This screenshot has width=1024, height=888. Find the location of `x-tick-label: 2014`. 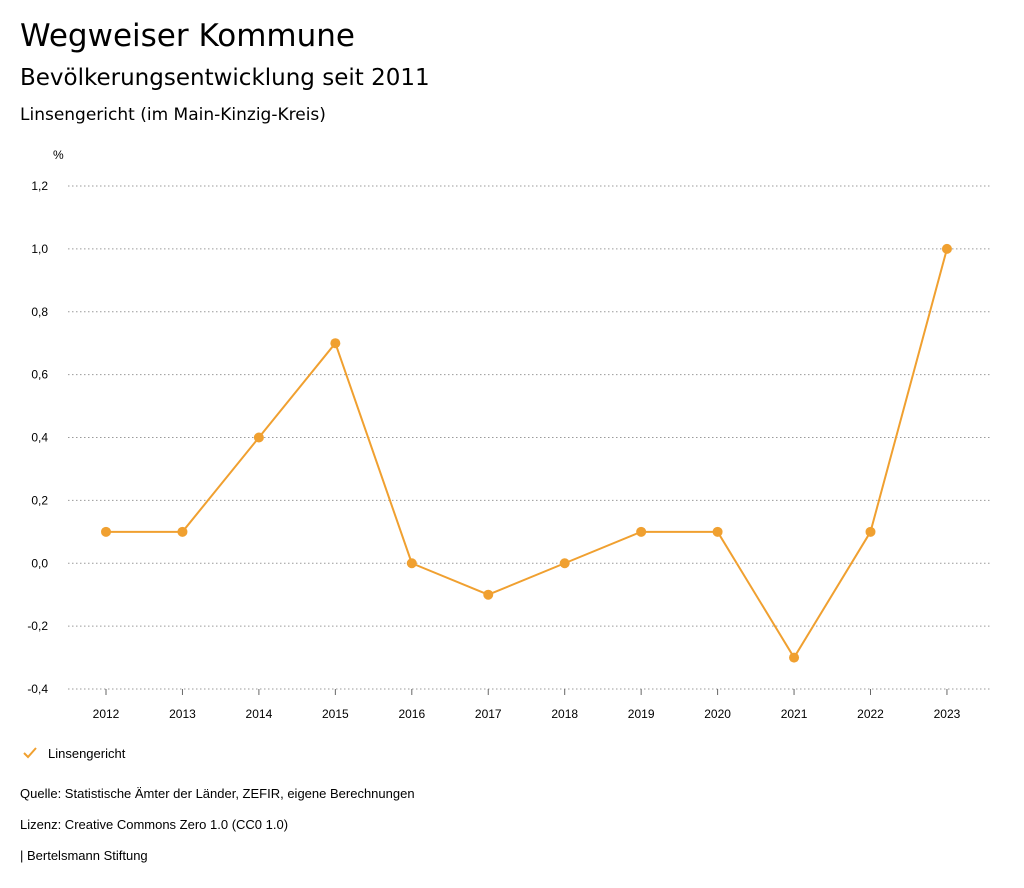

x-tick-label: 2014 is located at coordinates (259, 714).